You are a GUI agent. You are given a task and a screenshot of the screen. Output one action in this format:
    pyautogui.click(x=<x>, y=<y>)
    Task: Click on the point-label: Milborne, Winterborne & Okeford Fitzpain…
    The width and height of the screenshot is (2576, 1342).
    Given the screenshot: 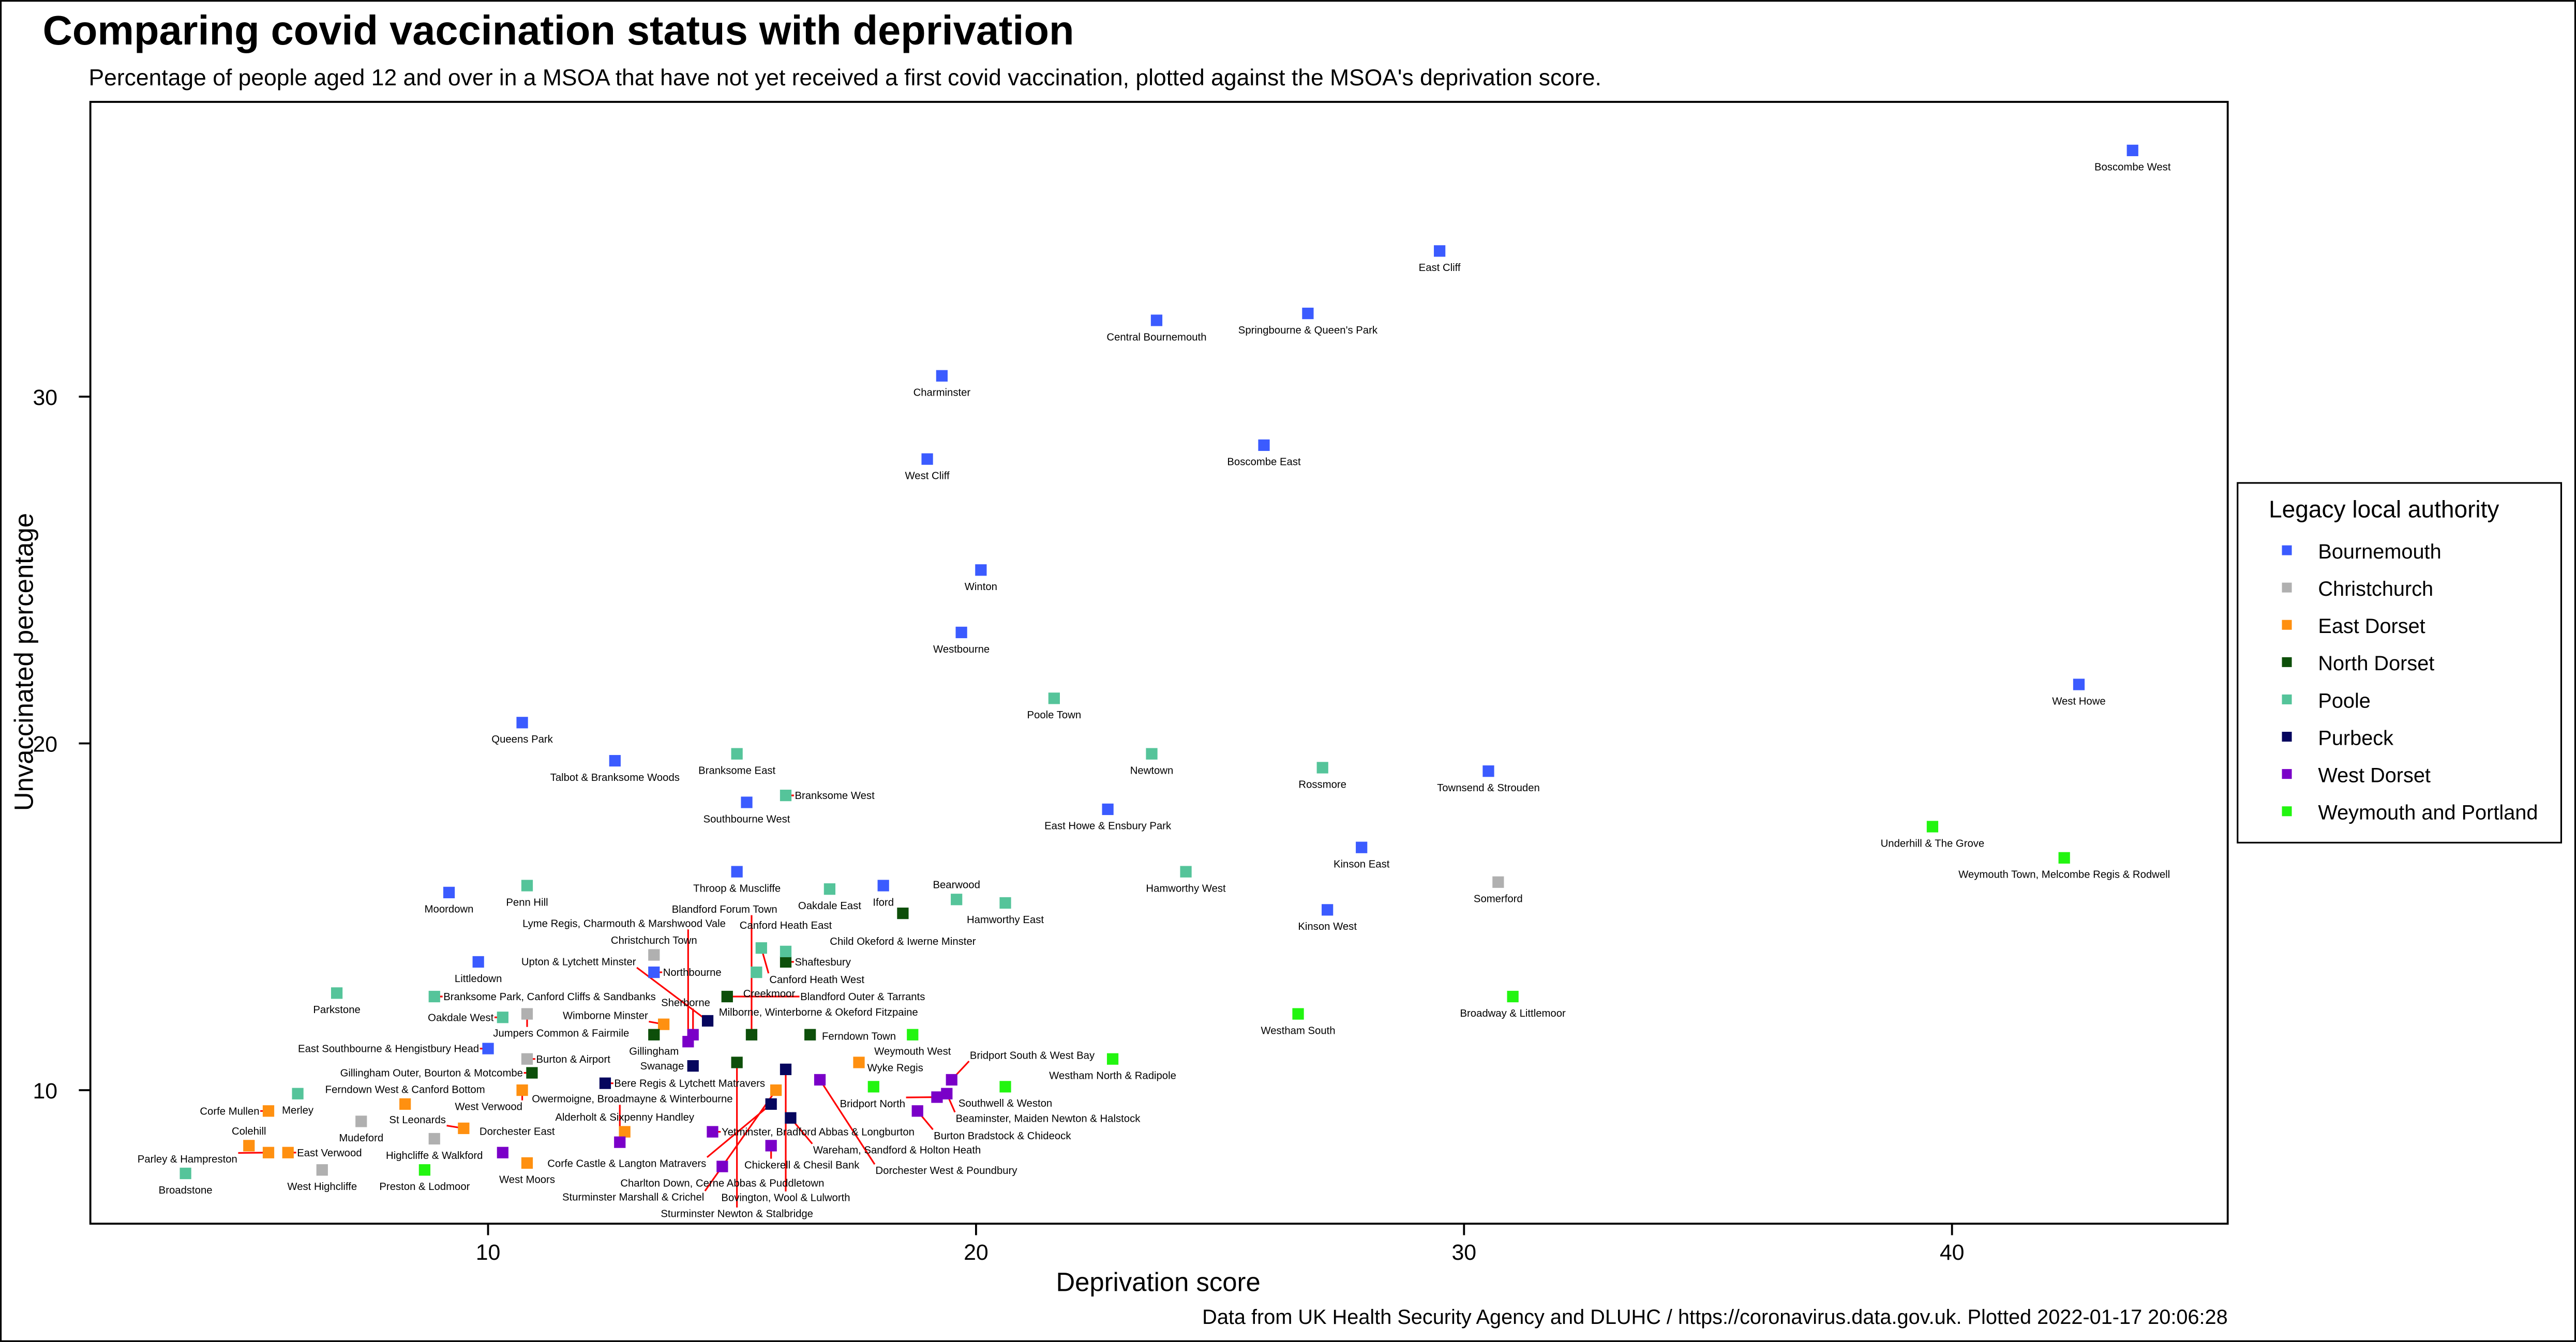 What is the action you would take?
    pyautogui.click(x=818, y=1012)
    